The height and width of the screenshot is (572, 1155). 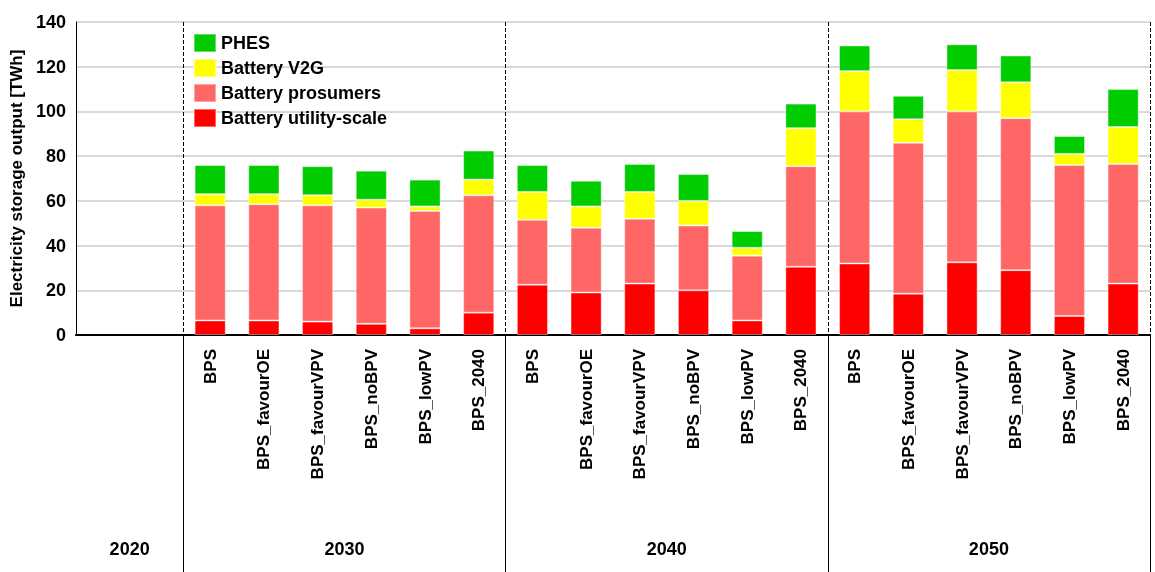 What do you see at coordinates (301, 93) in the screenshot?
I see `legend-label: Battery prosumers` at bounding box center [301, 93].